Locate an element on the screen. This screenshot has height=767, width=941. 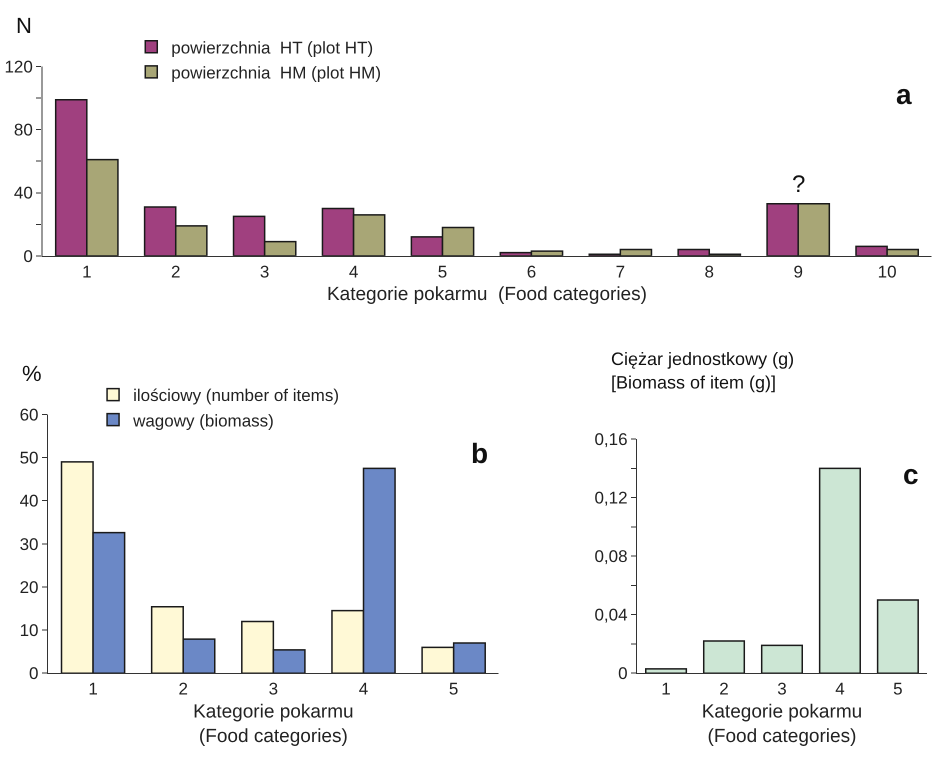
legend-label: powierzchnia HT (plot HT) is located at coordinates (272, 48).